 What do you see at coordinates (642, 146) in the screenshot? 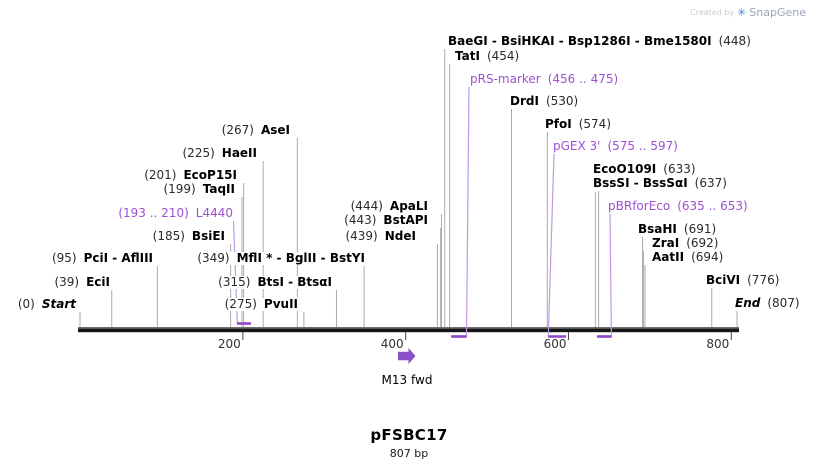
I see `label-position: (575 .. 597)` at bounding box center [642, 146].